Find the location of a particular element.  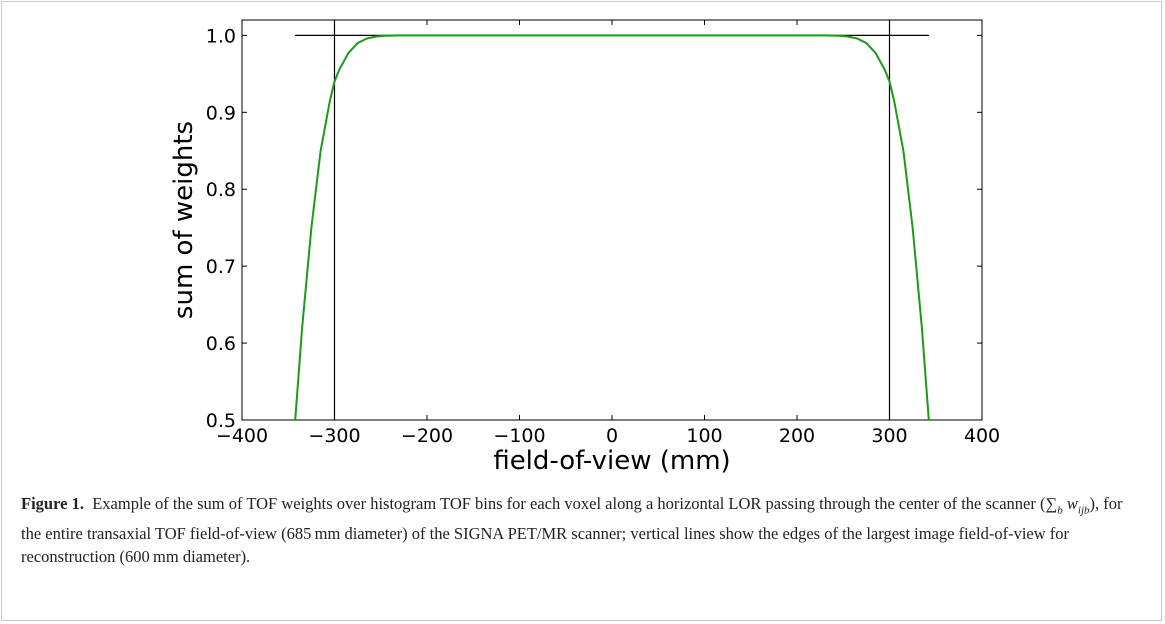

y-tick-label: 0.8 is located at coordinates (221, 190).